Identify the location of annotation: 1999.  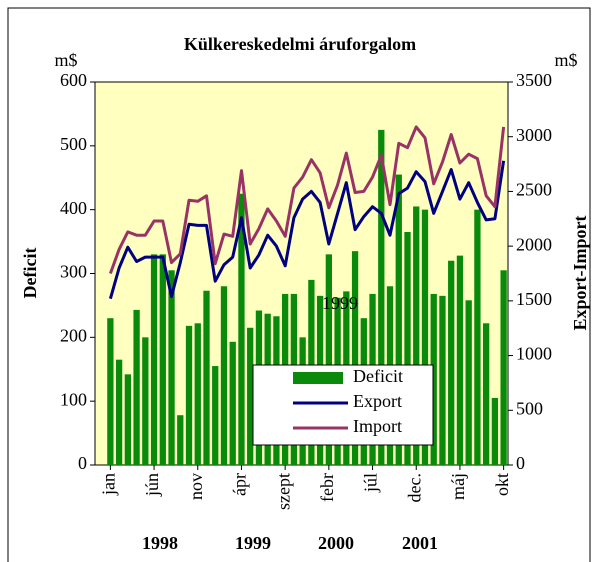
(340, 303).